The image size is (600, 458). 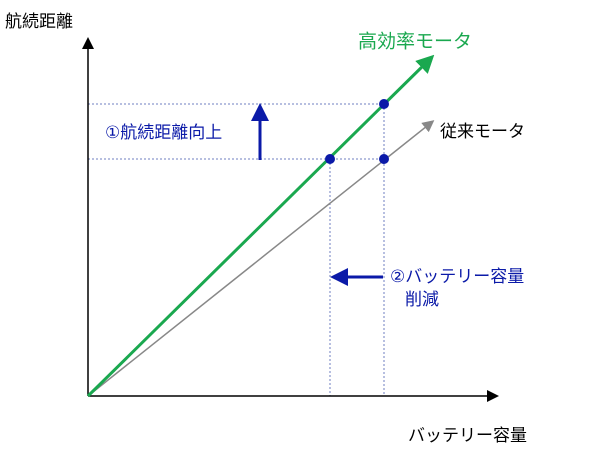 What do you see at coordinates (457, 277) in the screenshot?
I see `annotation: ②バッテリー容量` at bounding box center [457, 277].